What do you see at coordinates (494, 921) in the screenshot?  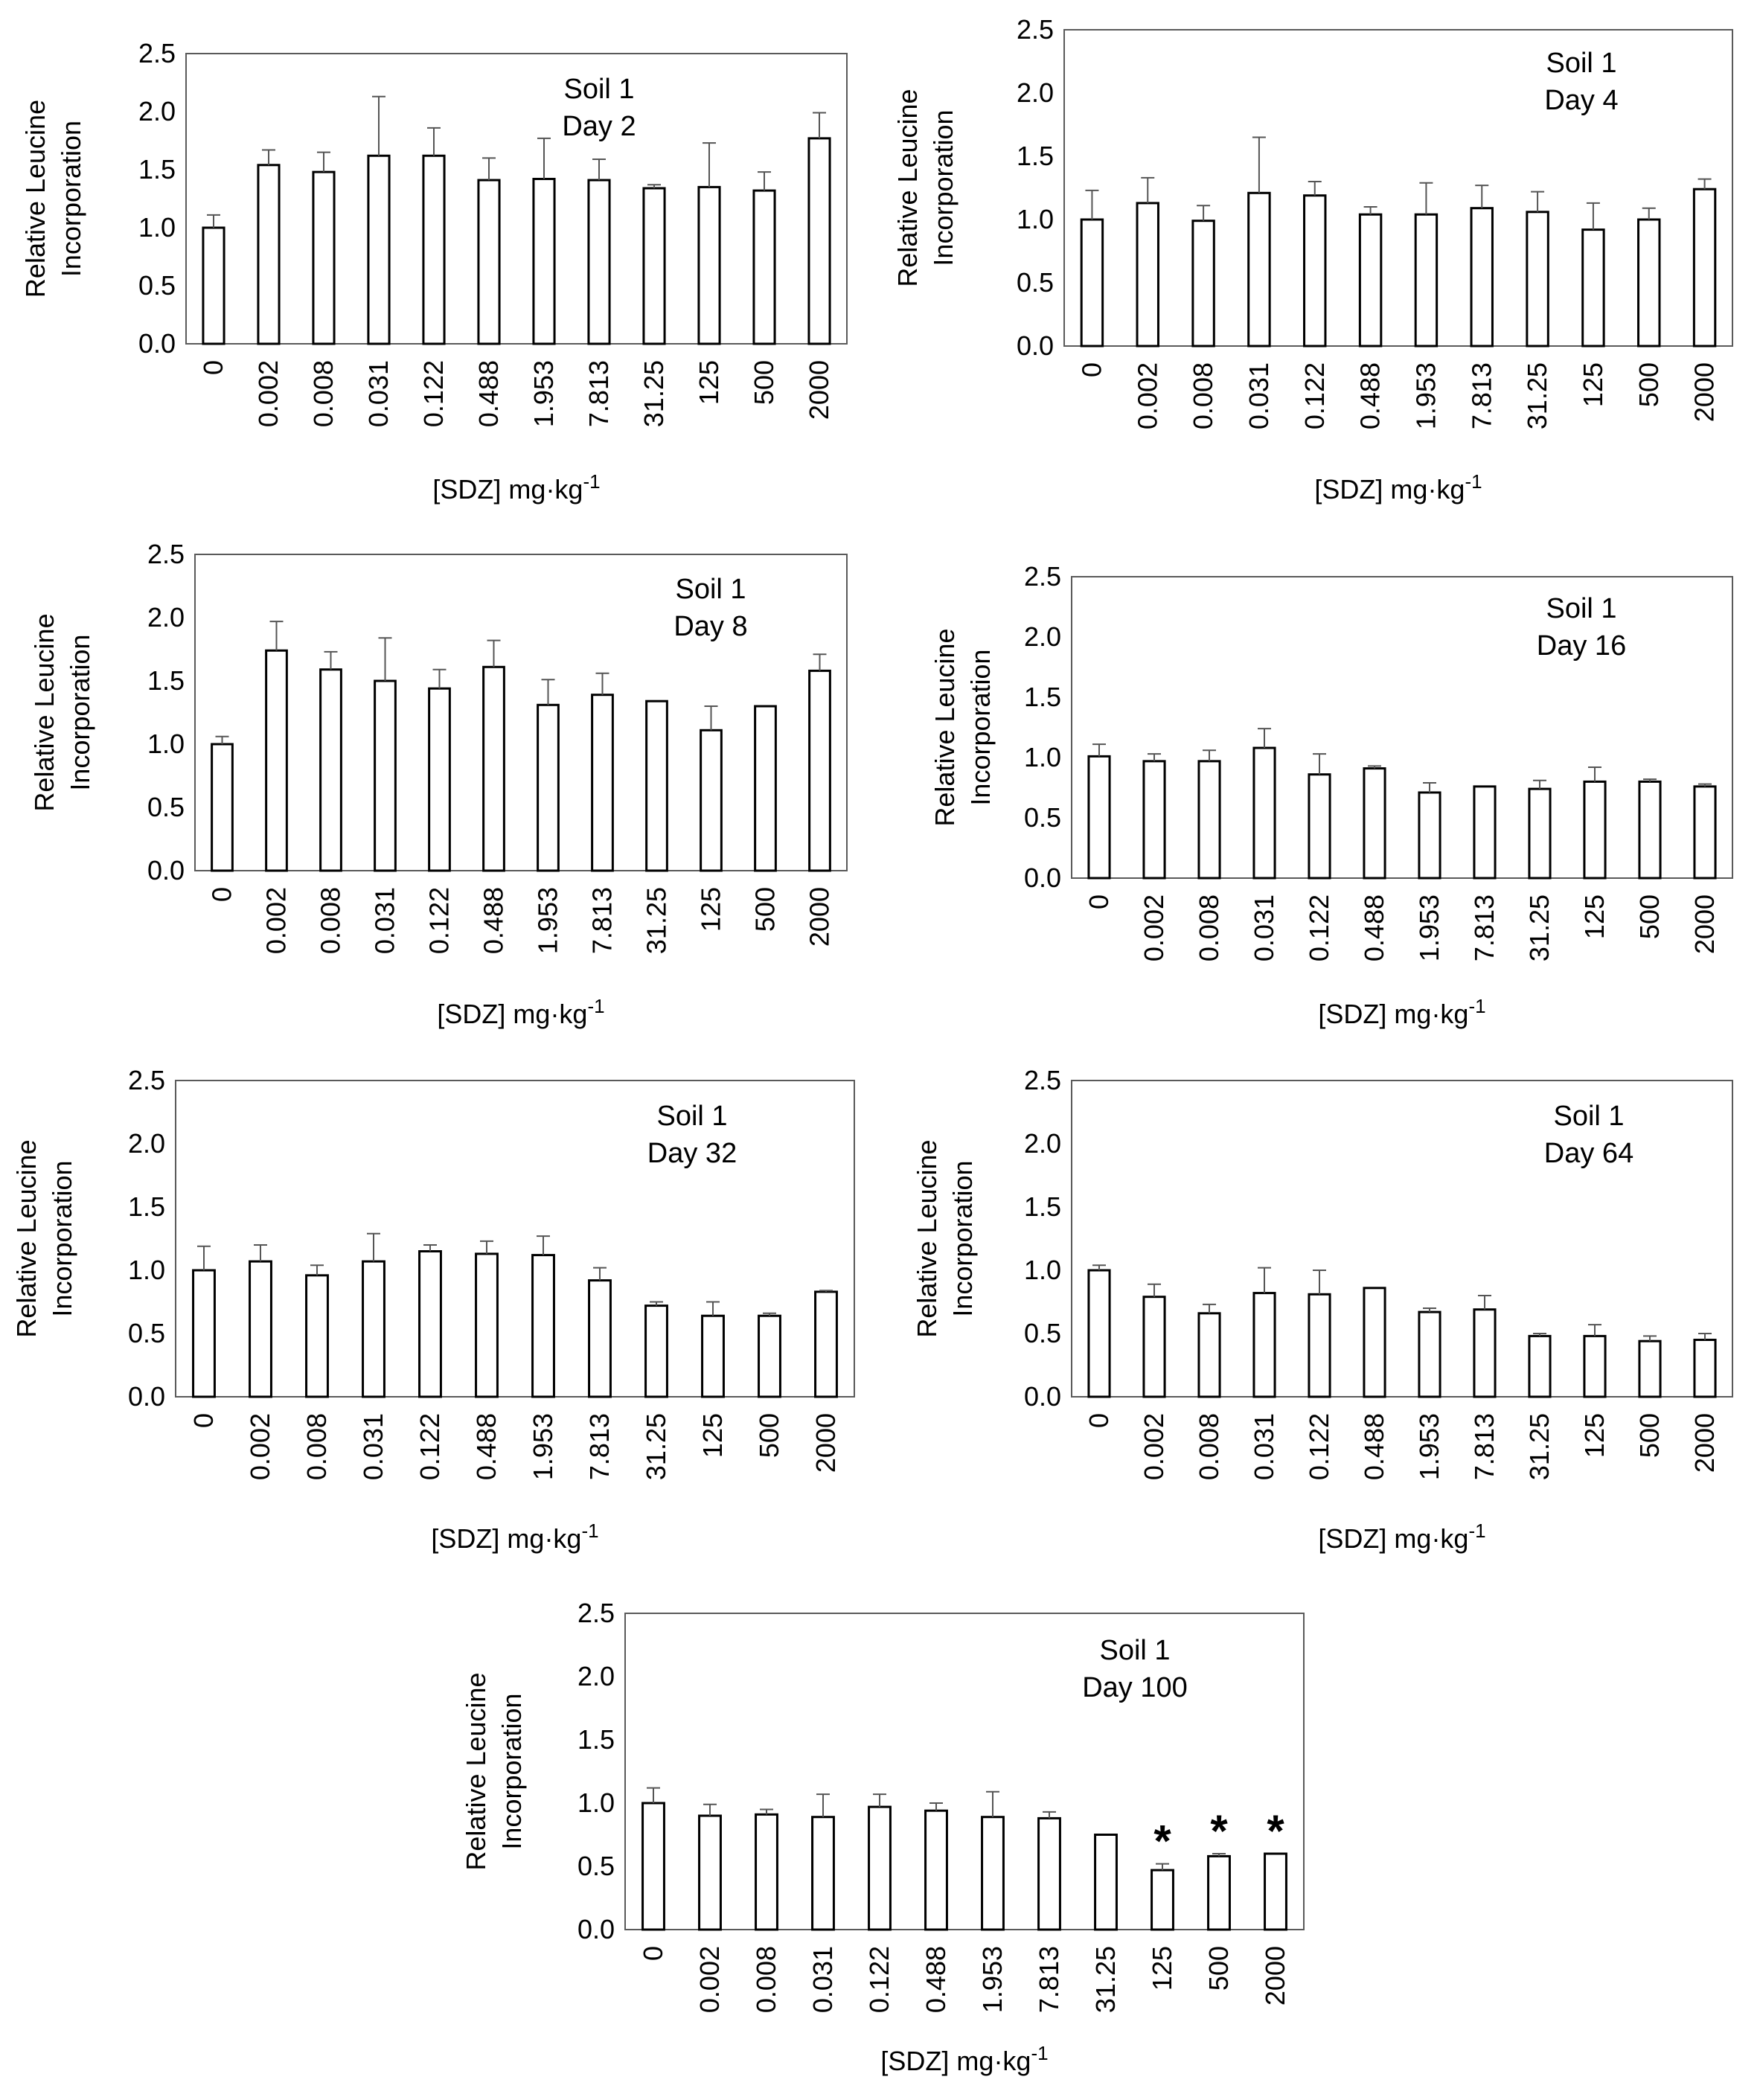 I see `x-tick-label: 0.488` at bounding box center [494, 921].